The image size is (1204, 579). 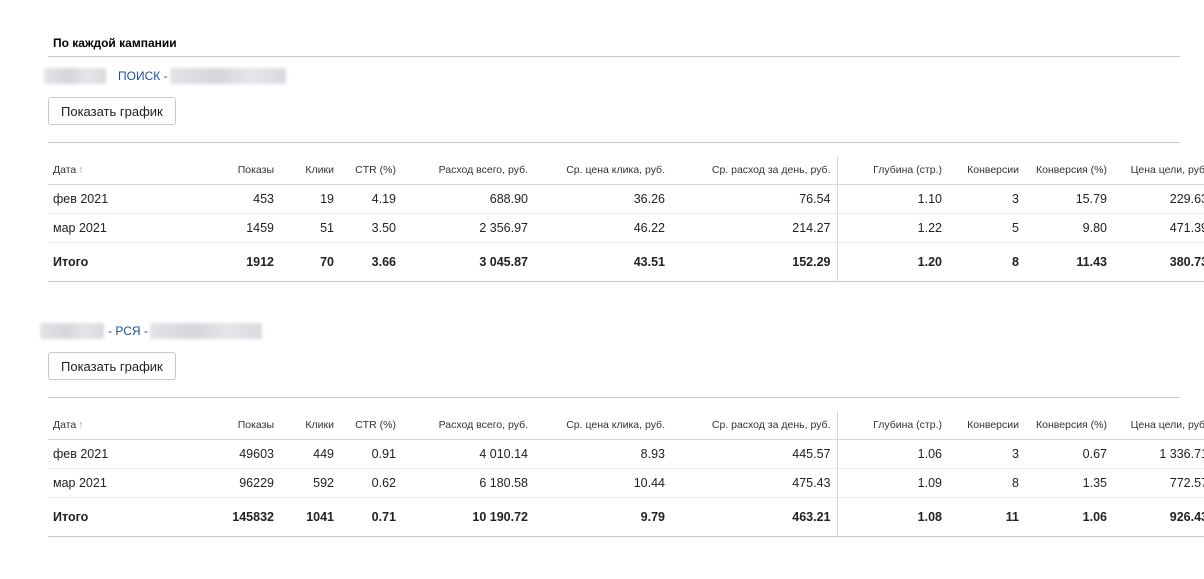 What do you see at coordinates (1069, 262) in the screenshot?
I see `cell-conversion-rate: 11.43` at bounding box center [1069, 262].